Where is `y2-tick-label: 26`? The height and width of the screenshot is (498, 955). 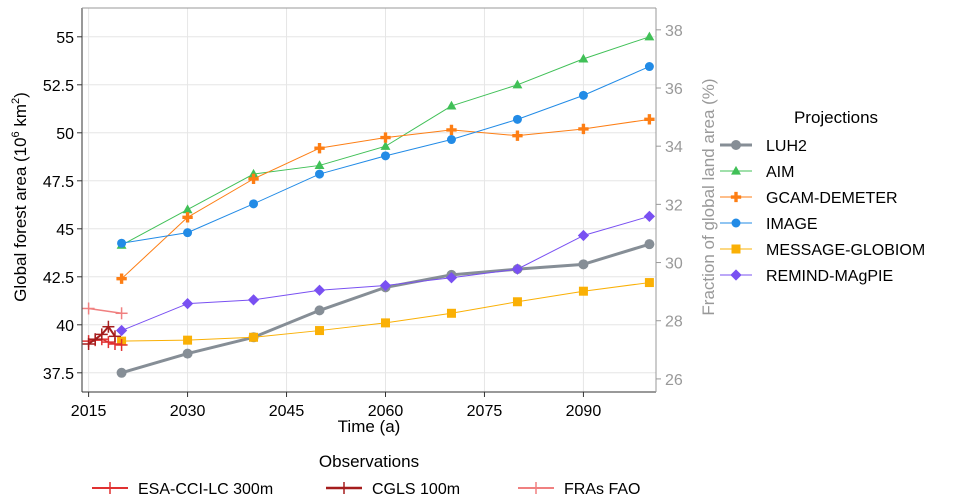
y2-tick-label: 26 is located at coordinates (674, 380).